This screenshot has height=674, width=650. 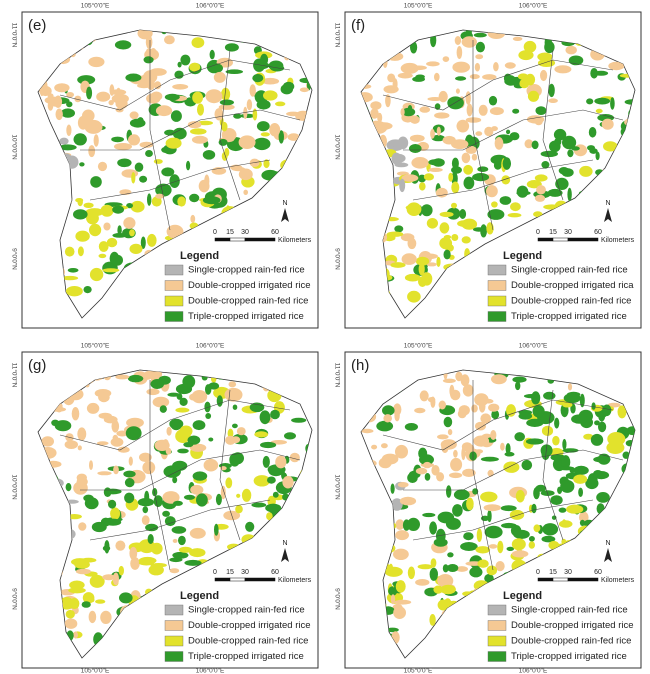 I want to click on latitude-label: 9°0'0"N, so click(x=337, y=259).